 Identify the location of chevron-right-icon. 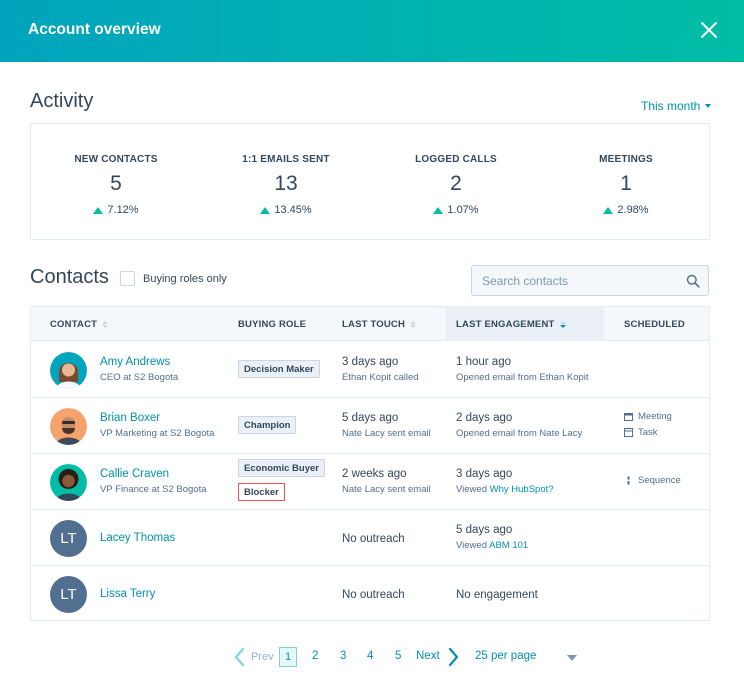
(454, 657).